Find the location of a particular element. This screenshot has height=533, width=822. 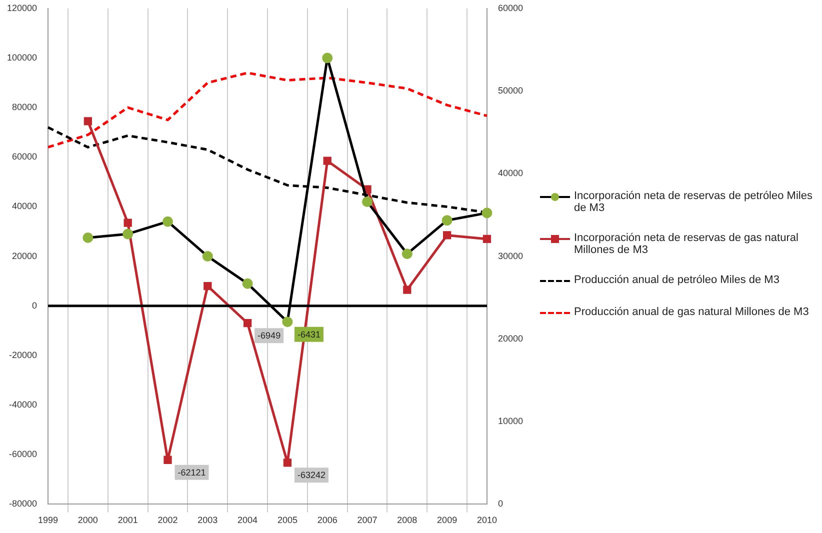

data-label: -6431 is located at coordinates (308, 334).